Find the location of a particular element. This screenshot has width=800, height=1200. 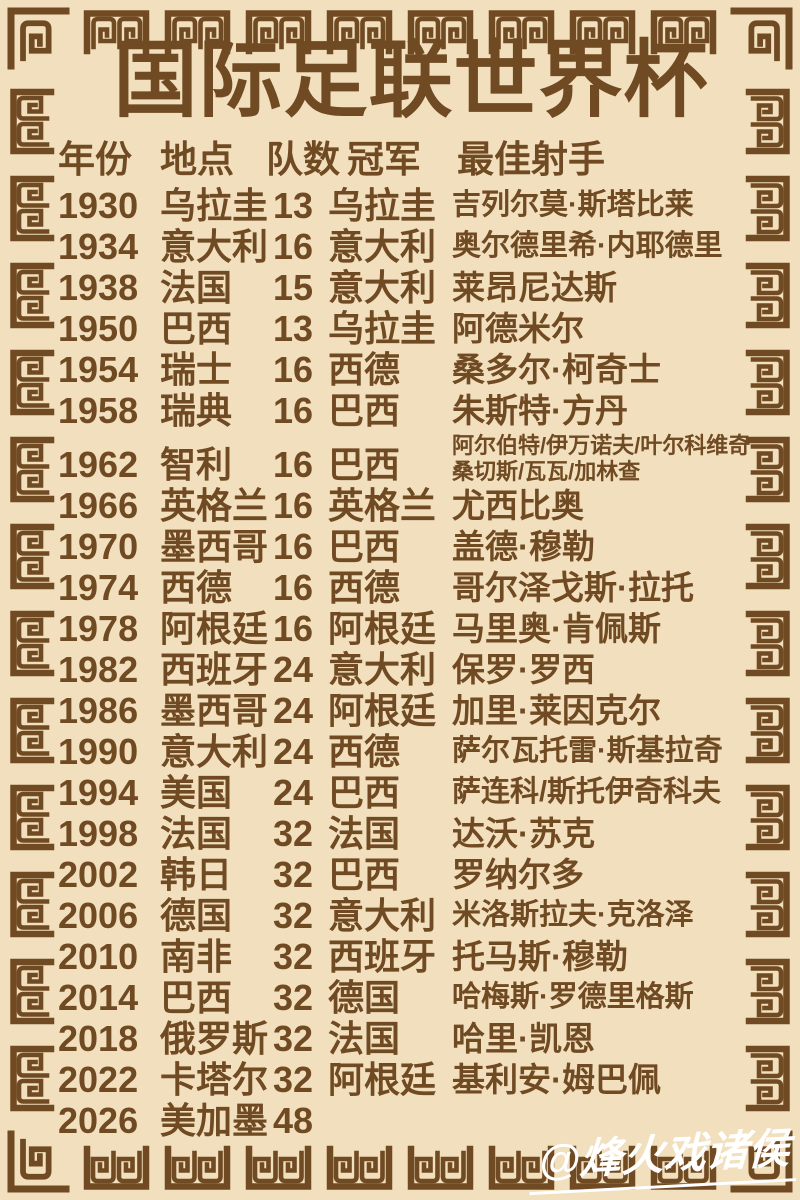

champion-cell: 巴西 is located at coordinates (364, 464).